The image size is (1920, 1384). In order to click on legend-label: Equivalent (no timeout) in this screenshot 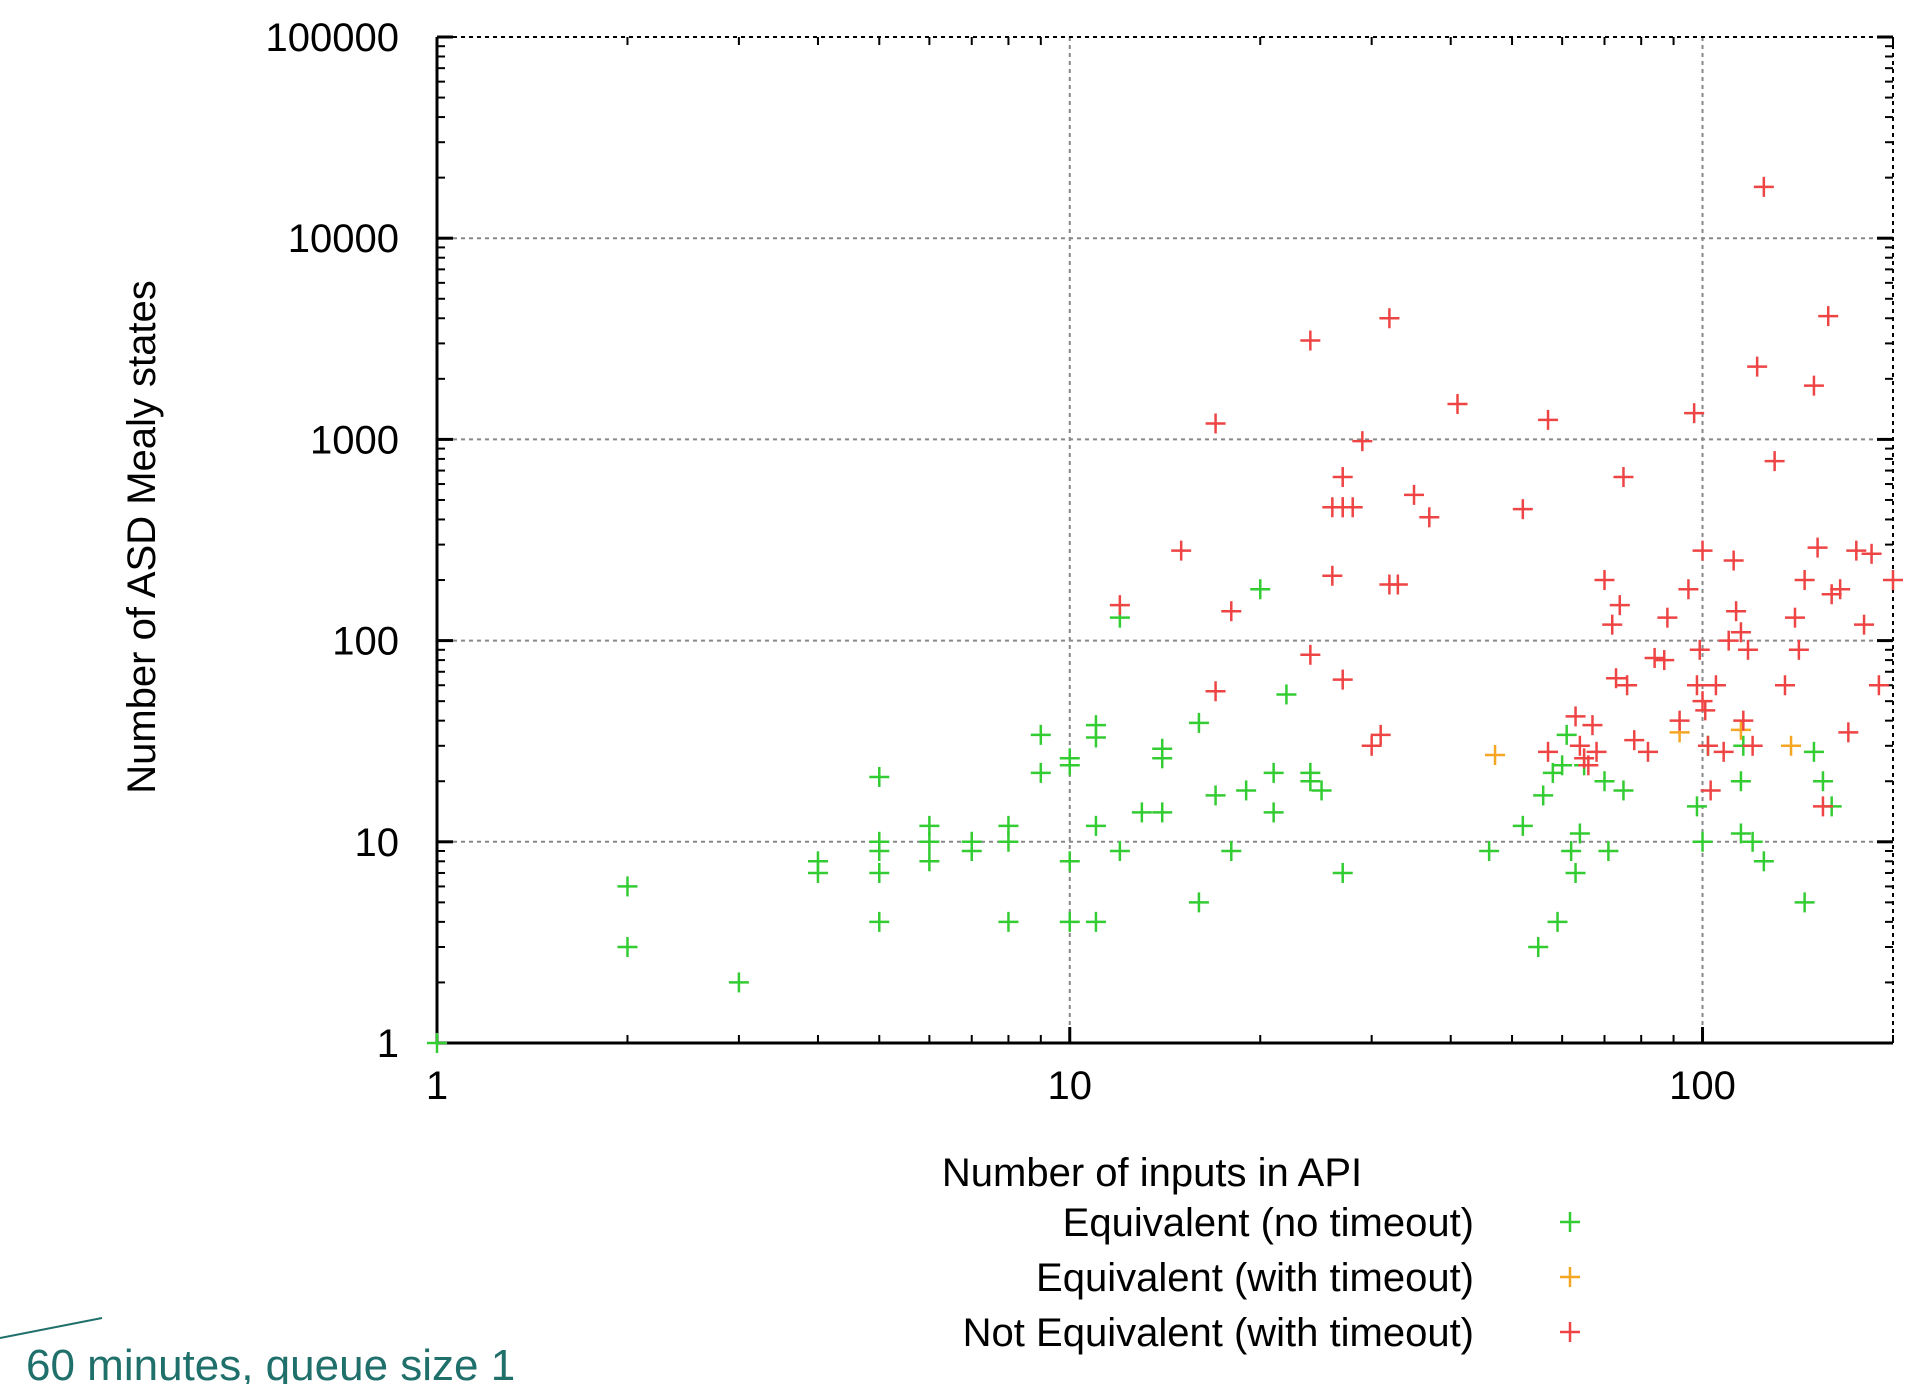, I will do `click(1268, 1223)`.